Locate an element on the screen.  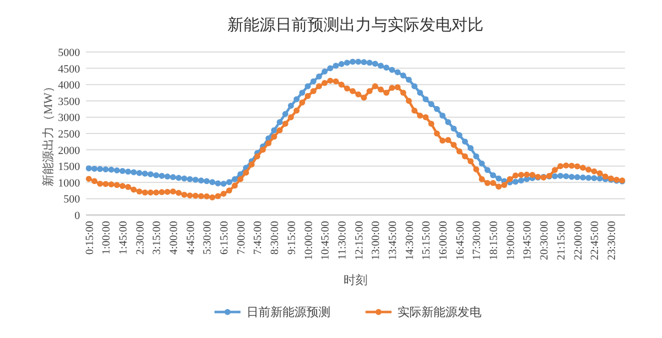
x-tick-label: 10:00:00 is located at coordinates (308, 240).